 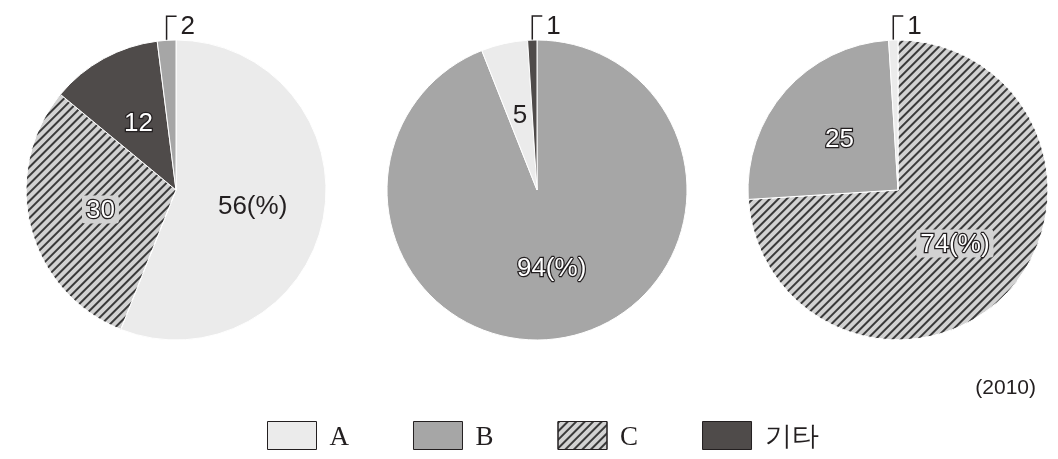 I want to click on data-label: 30, so click(x=100, y=209).